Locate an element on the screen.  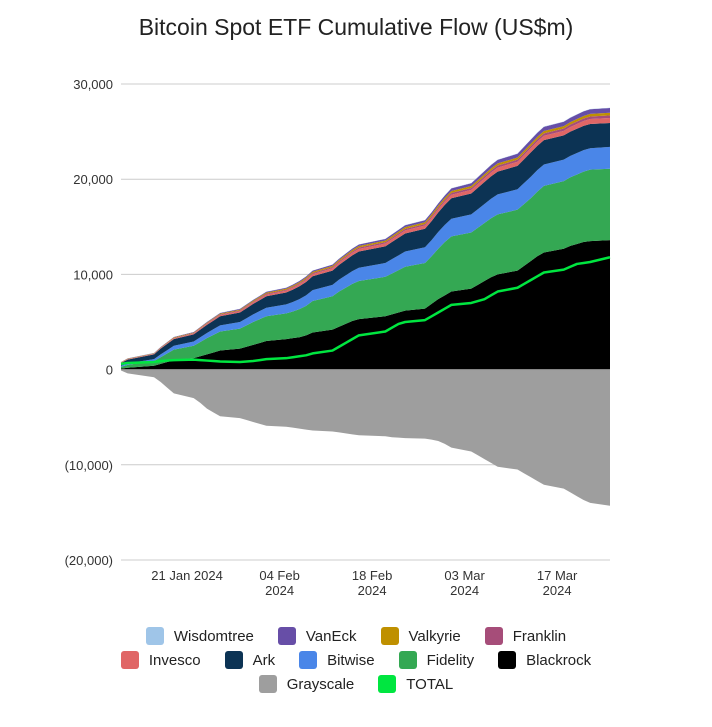
y-tick-label: (20,000) is located at coordinates (89, 560).